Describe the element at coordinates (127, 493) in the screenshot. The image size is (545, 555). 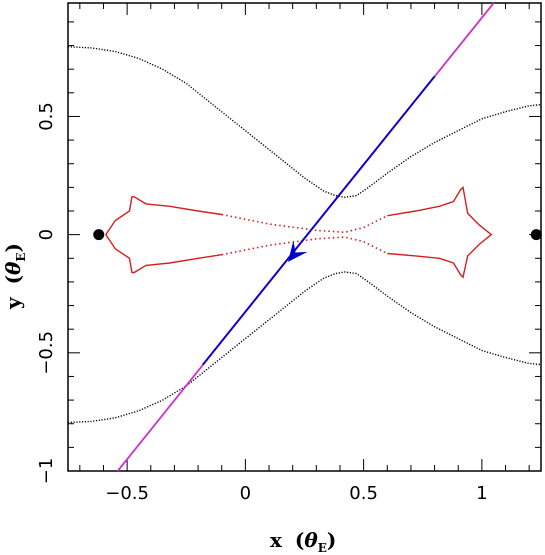
I see `x-tick-label: −0.5` at that location.